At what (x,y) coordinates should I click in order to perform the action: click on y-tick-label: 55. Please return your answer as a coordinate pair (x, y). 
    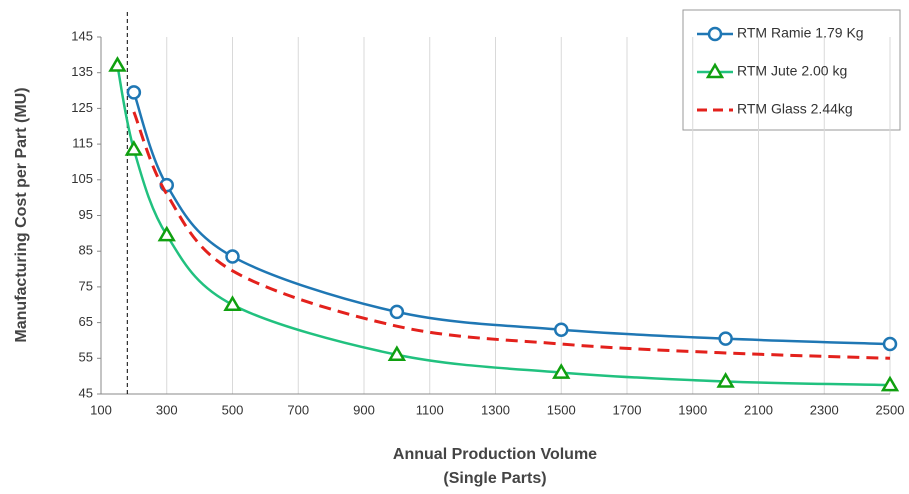
    Looking at the image, I should click on (86, 357).